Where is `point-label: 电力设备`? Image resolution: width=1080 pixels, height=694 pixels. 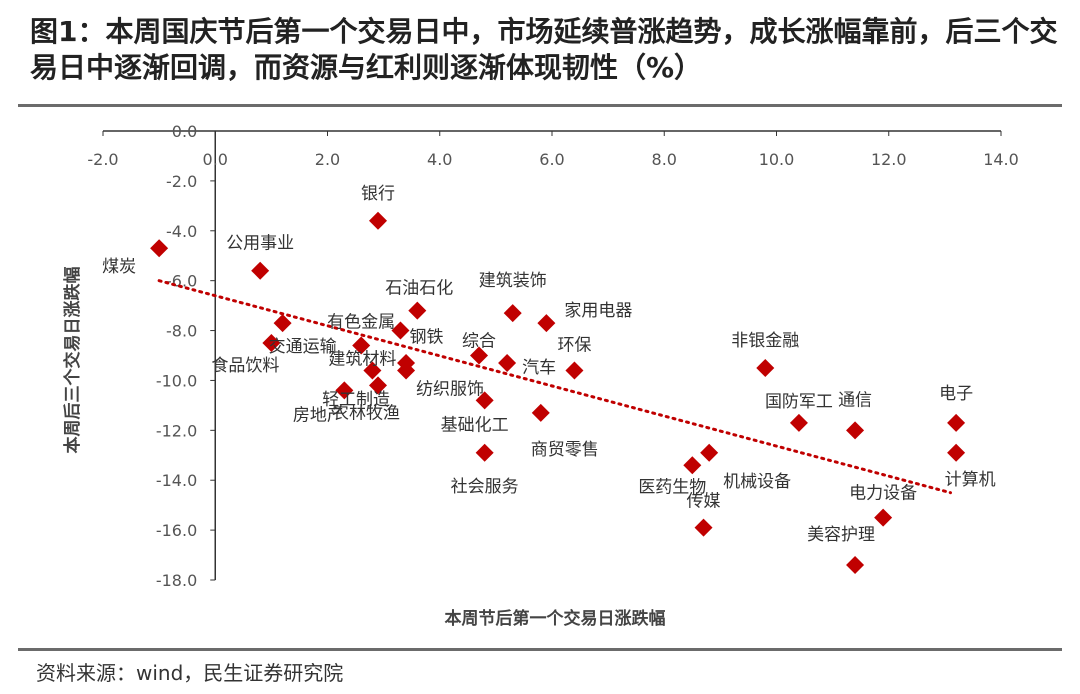
point-label: 电力设备 is located at coordinates (883, 494).